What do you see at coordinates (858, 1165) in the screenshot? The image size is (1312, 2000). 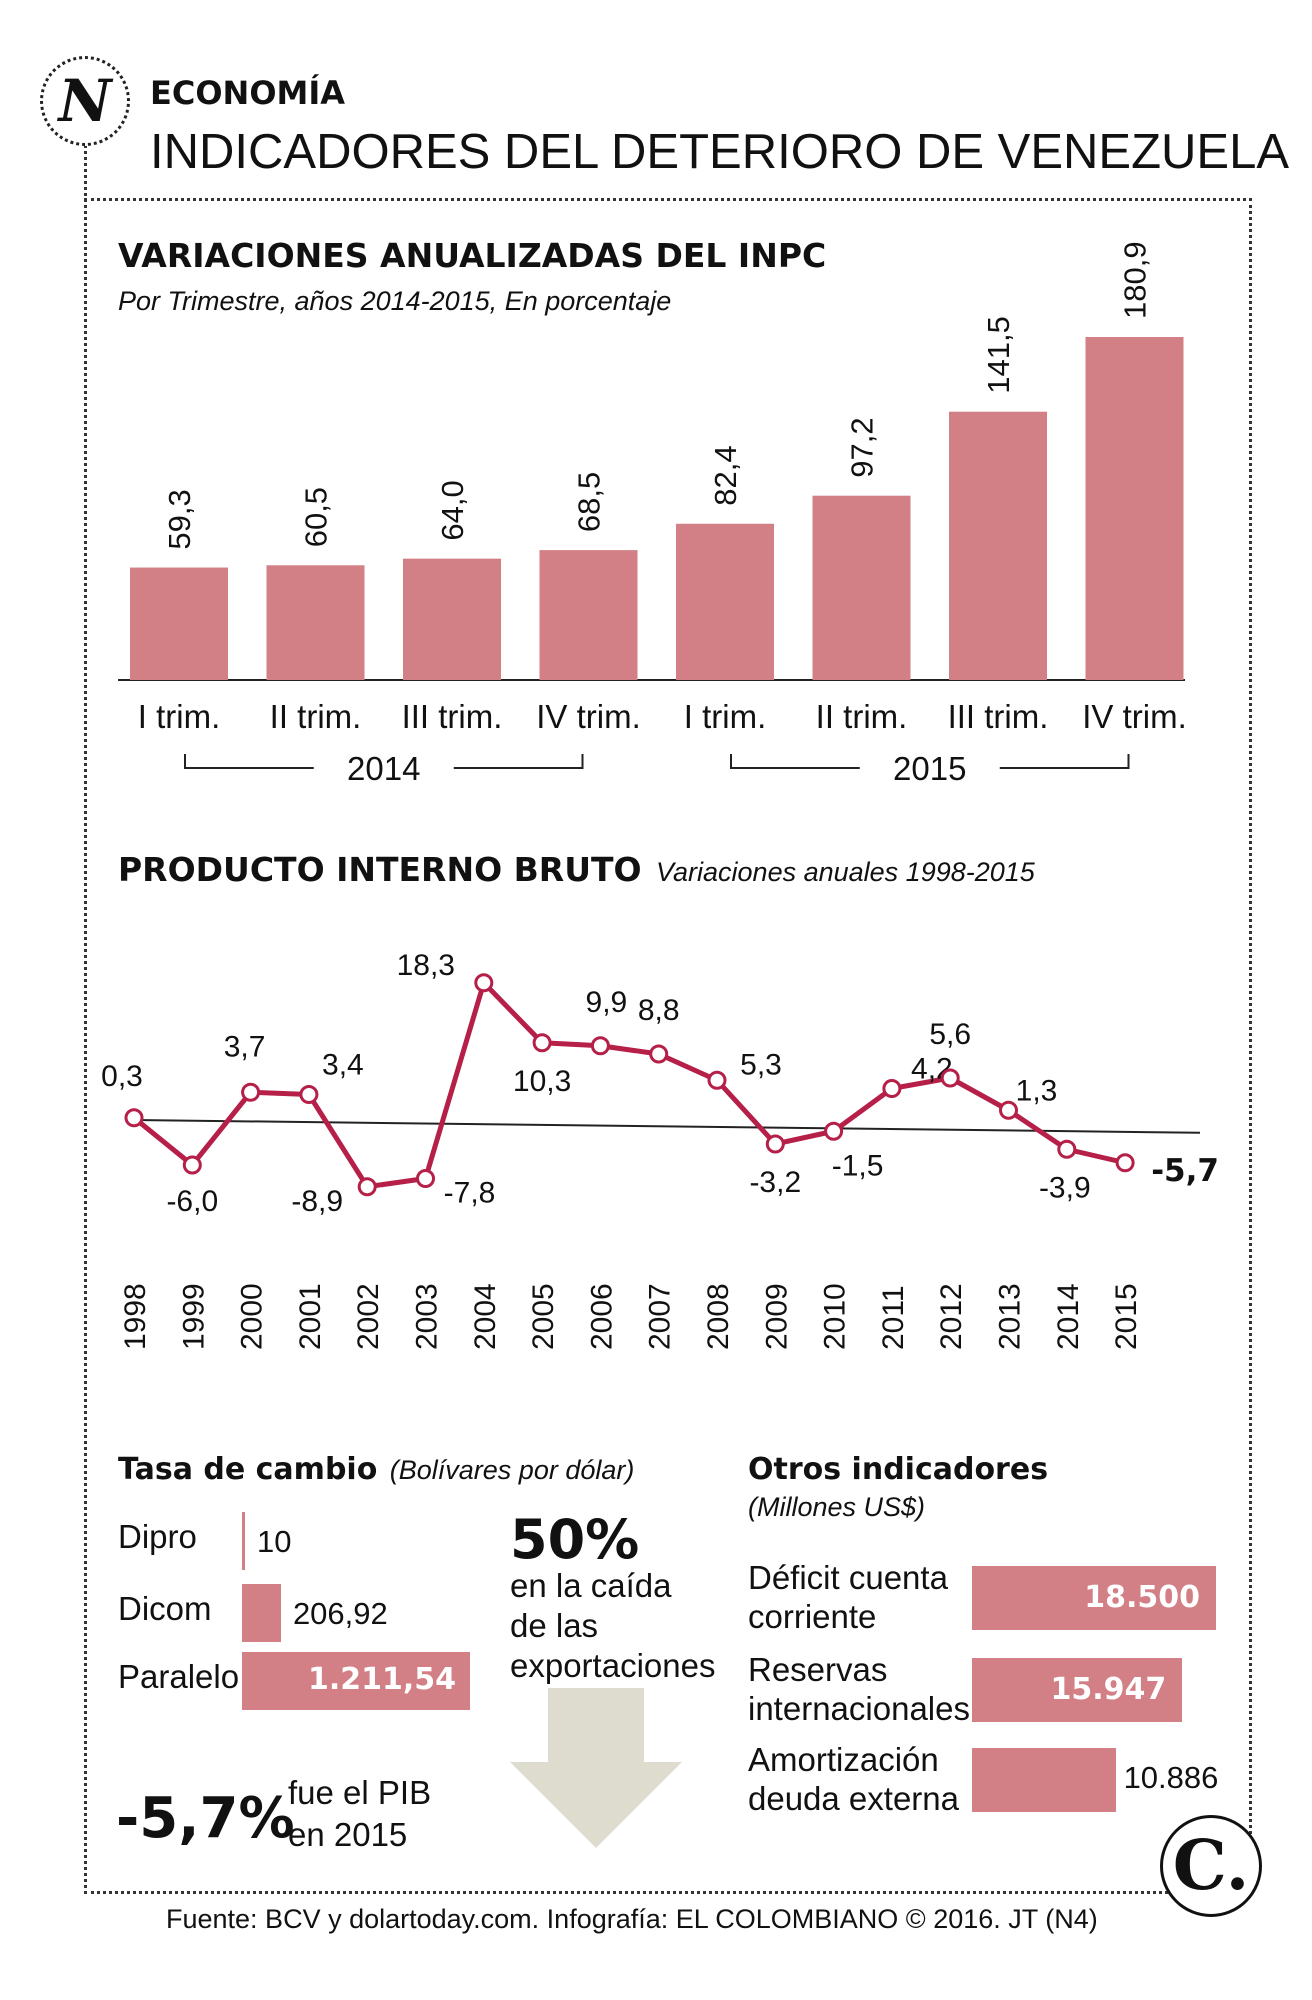 I see `pib-value-label: -1,5` at bounding box center [858, 1165].